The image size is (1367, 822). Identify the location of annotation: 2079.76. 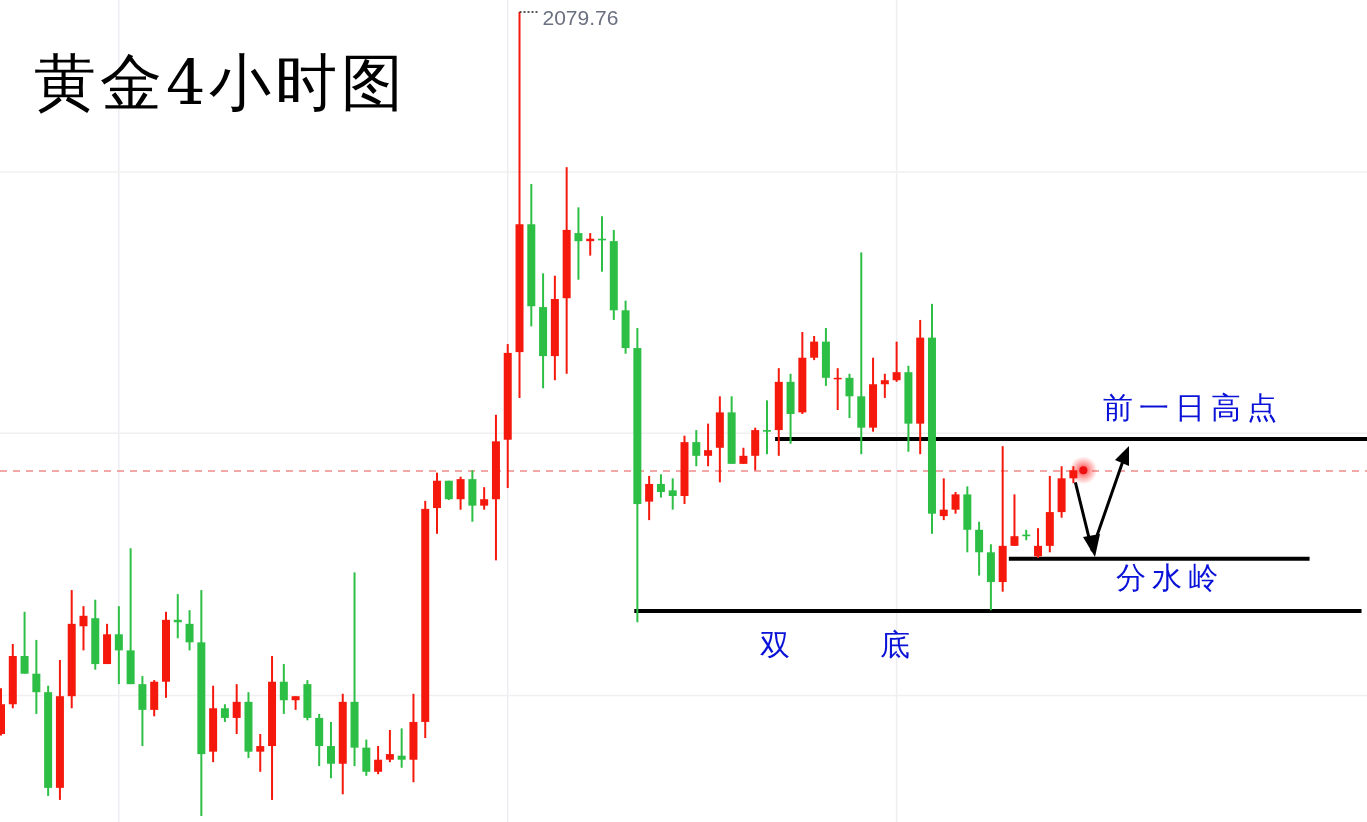
(580, 17).